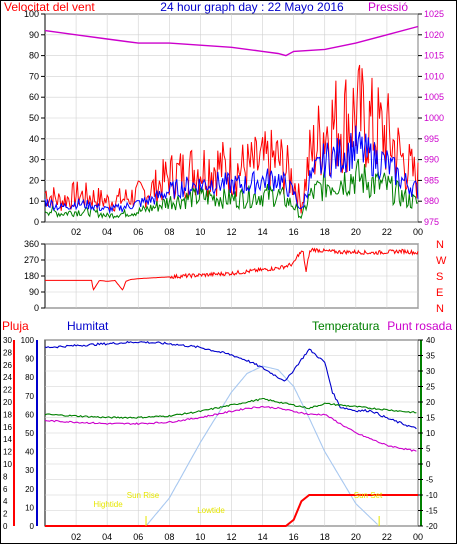  What do you see at coordinates (34, 201) in the screenshot?
I see `wind-y-tick-label: 10` at bounding box center [34, 201].